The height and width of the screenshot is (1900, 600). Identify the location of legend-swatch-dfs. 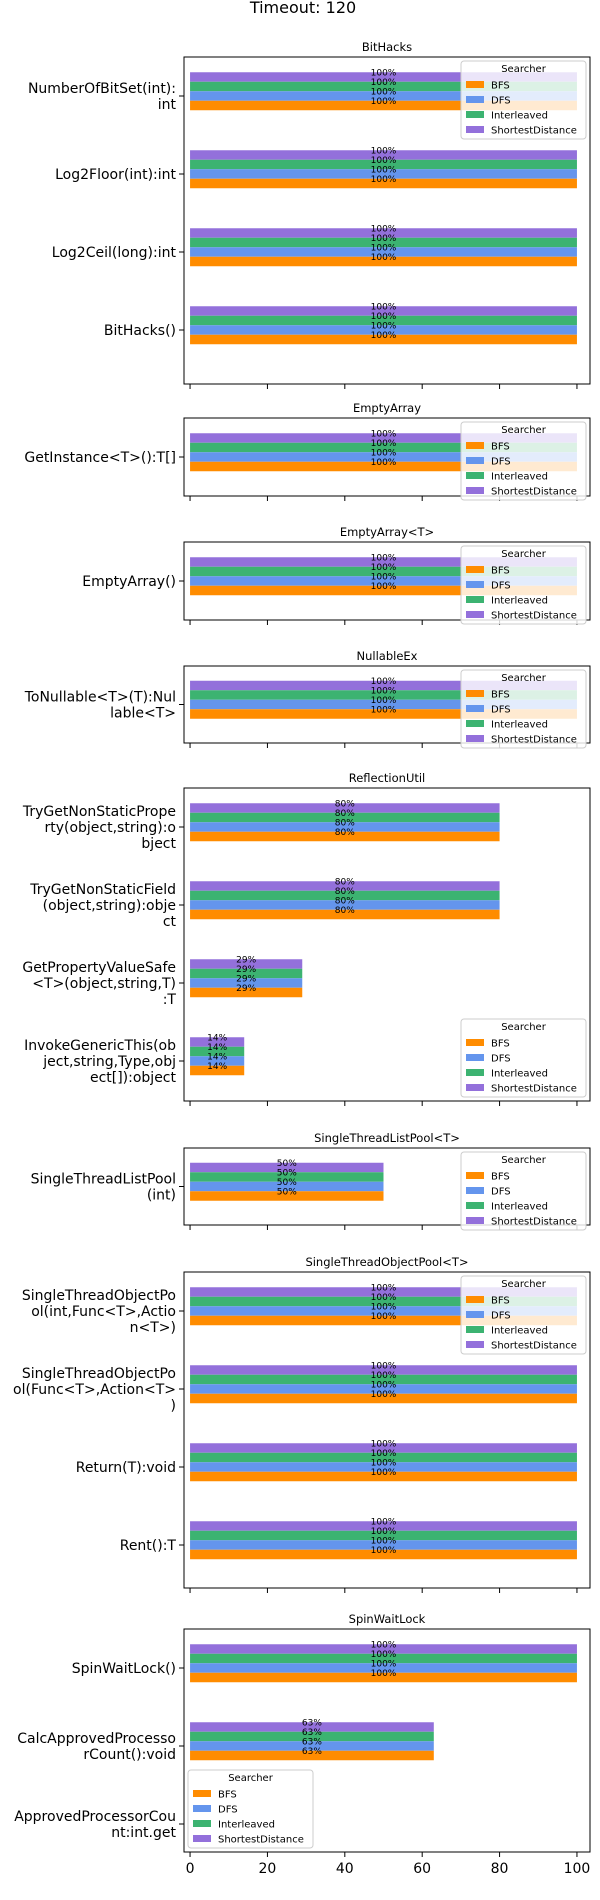
(475, 1057).